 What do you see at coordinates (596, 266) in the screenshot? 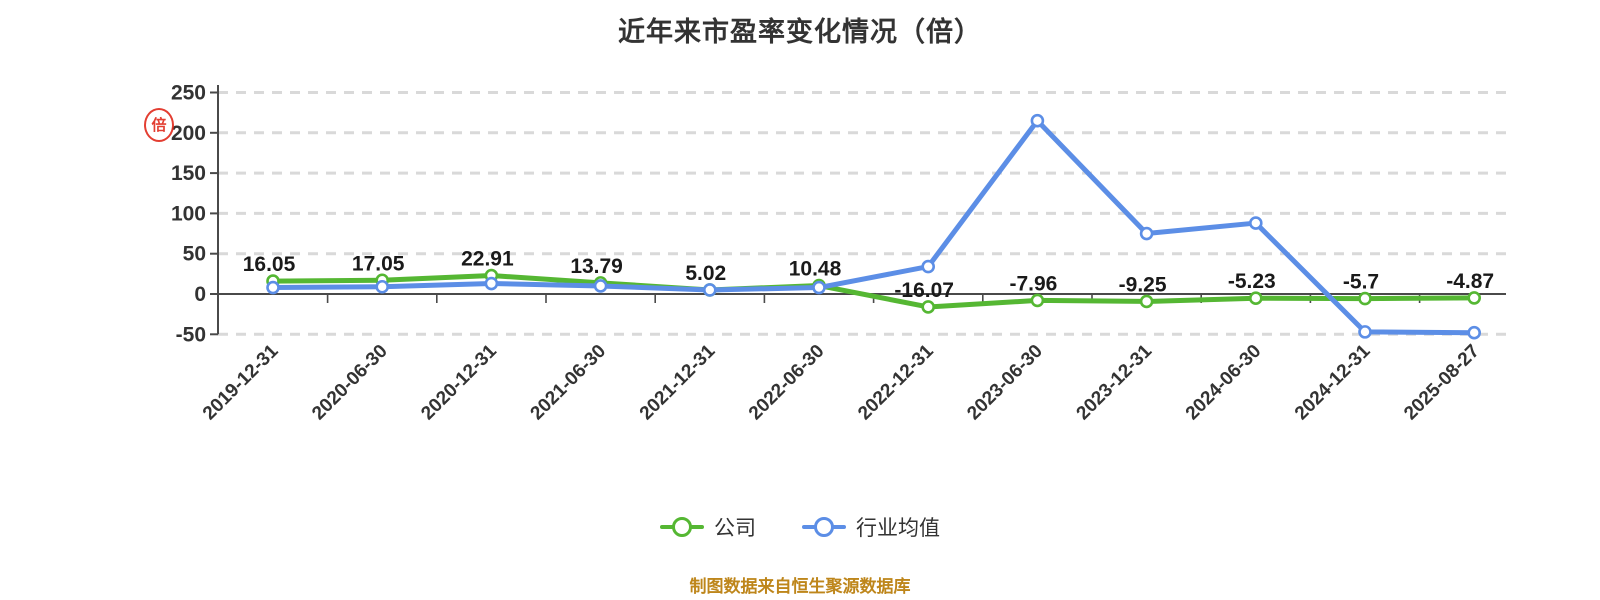
I see `data-label: 13.79` at bounding box center [596, 266].